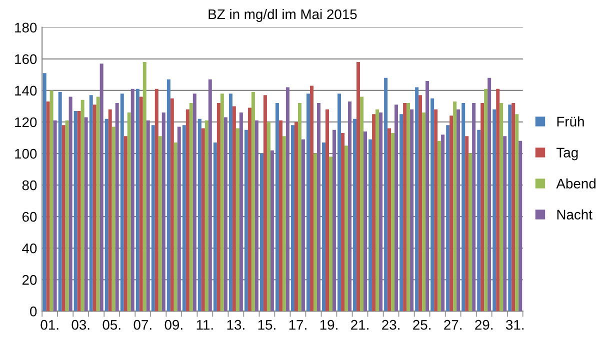  What do you see at coordinates (49, 325) in the screenshot?
I see `x-tick-label: 01.` at bounding box center [49, 325].